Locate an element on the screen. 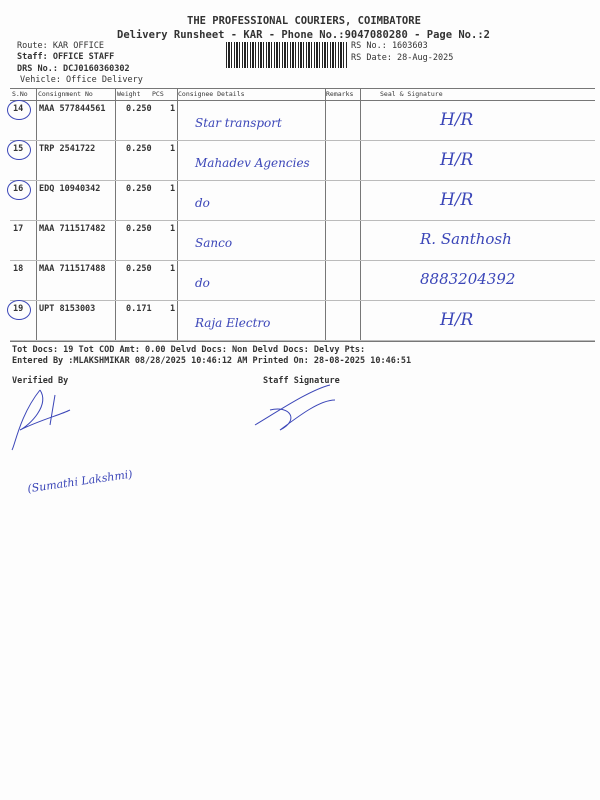 This screenshot has width=600, height=800. verified-by-label: Verified By is located at coordinates (40, 381).